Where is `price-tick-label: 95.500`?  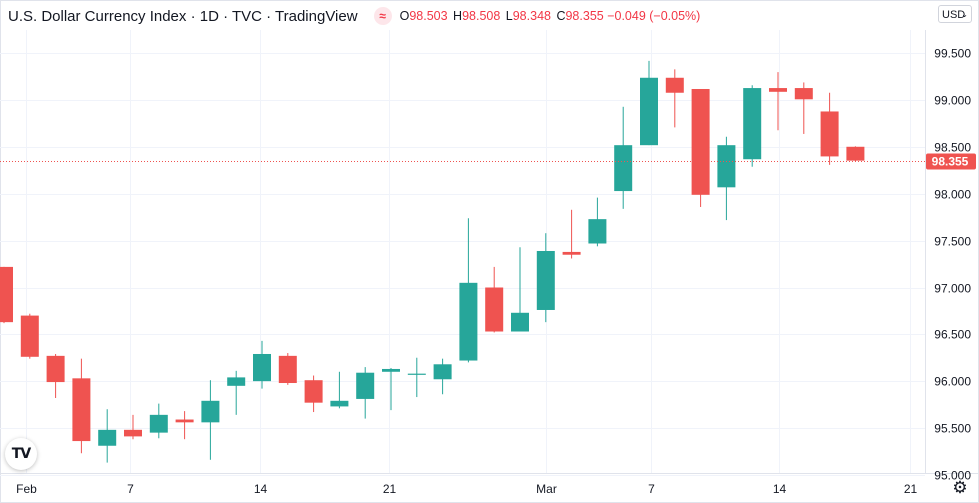 price-tick-label: 95.500 is located at coordinates (952, 429).